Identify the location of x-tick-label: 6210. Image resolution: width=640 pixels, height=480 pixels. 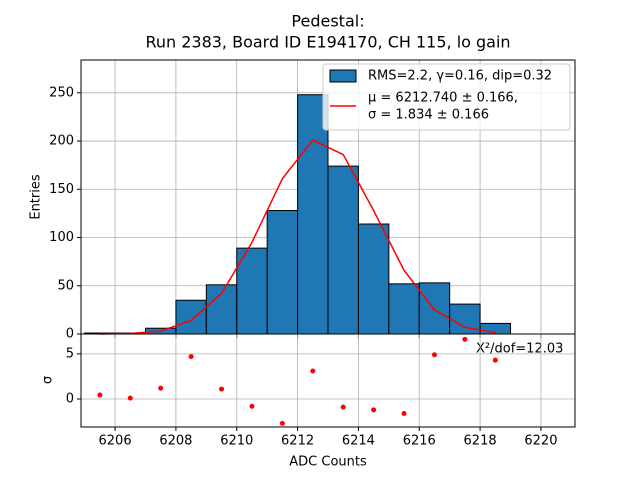
(236, 441).